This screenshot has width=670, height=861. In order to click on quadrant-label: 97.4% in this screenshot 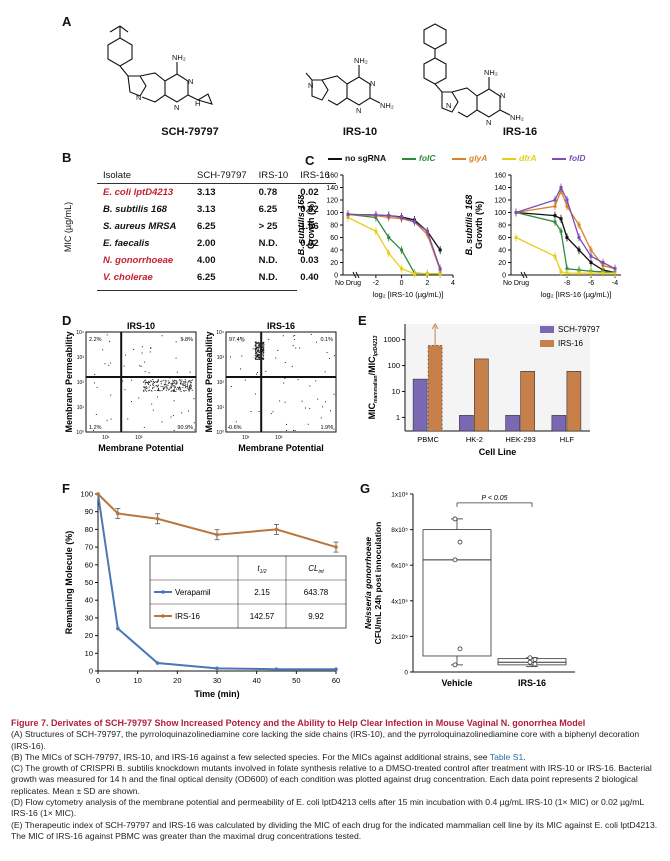, I will do `click(237, 340)`.